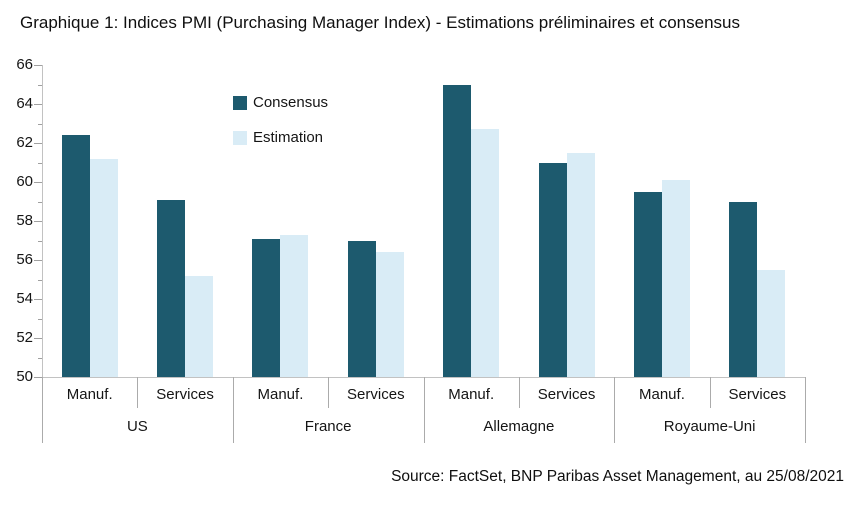  I want to click on x-axis-group-label-us: US, so click(137, 426).